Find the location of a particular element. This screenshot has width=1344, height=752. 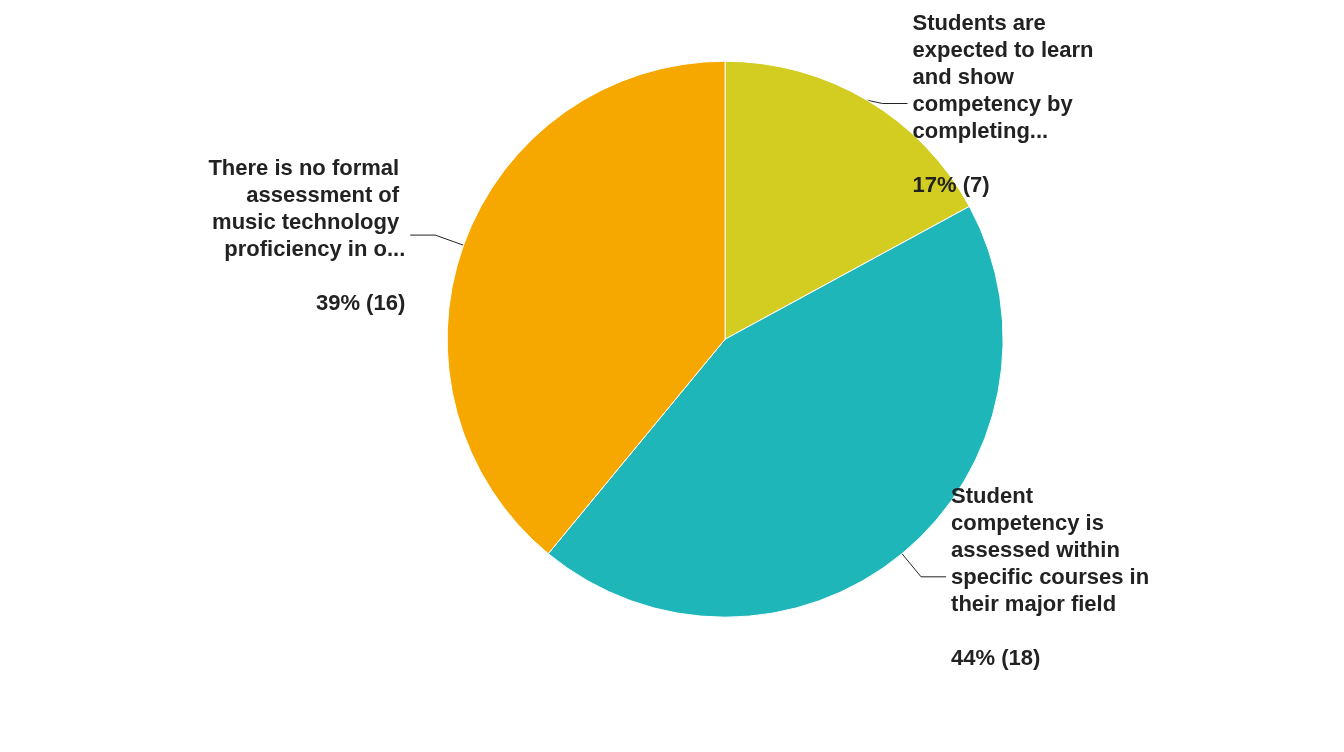

data-label: 39% (16) is located at coordinates (360, 303).